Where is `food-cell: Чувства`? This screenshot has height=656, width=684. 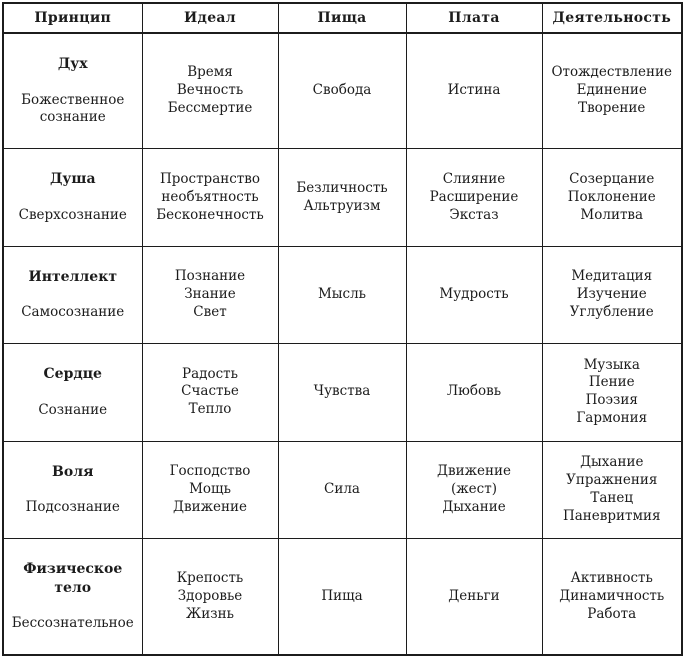 food-cell: Чувства is located at coordinates (342, 392).